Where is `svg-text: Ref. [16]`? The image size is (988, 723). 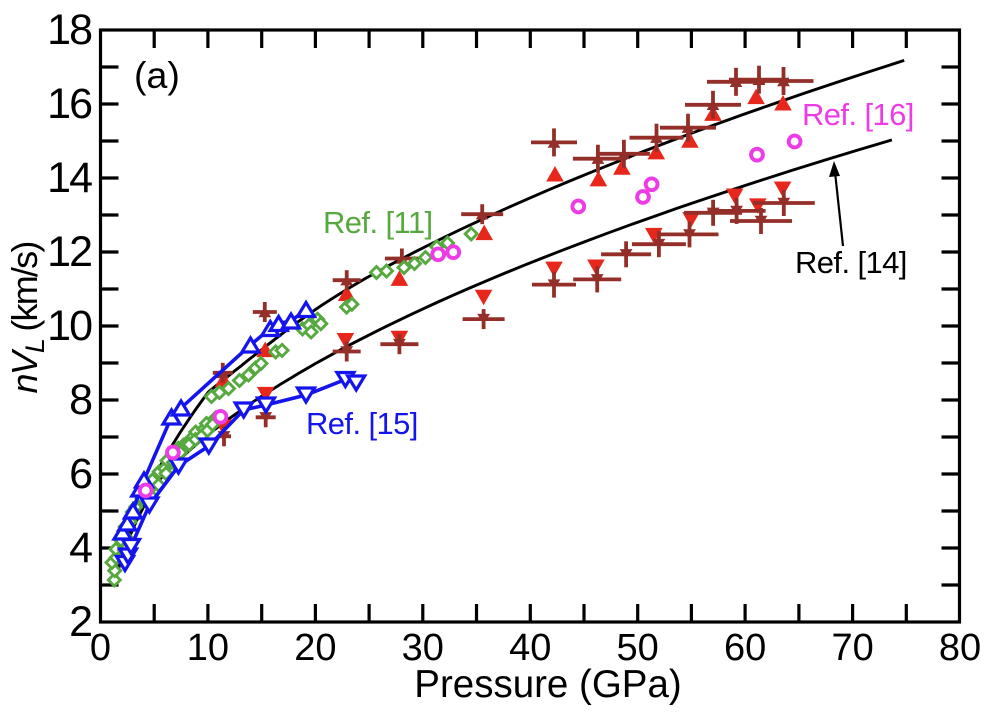 svg-text: Ref. [16] is located at coordinates (858, 114).